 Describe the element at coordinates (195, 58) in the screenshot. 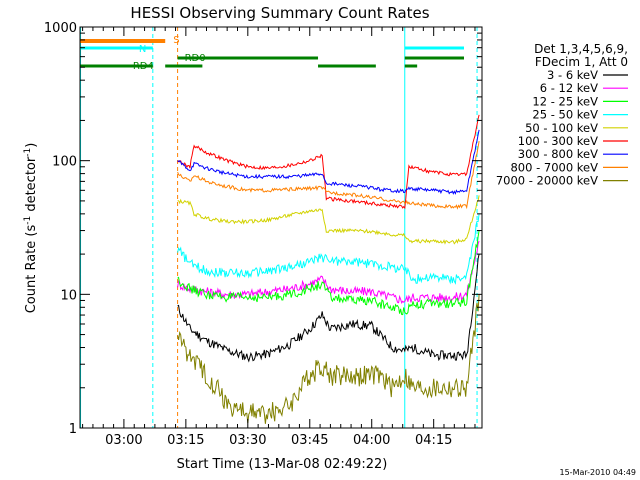

I see `status-label-rd0: RD0` at that location.